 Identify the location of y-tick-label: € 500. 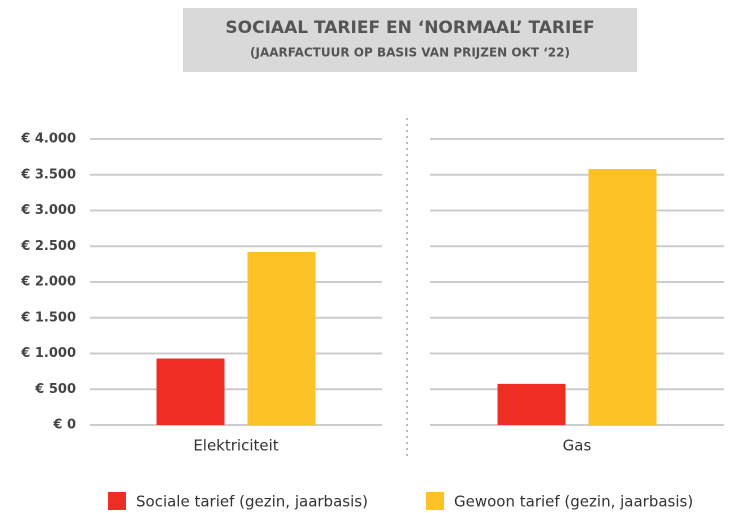
(55, 389).